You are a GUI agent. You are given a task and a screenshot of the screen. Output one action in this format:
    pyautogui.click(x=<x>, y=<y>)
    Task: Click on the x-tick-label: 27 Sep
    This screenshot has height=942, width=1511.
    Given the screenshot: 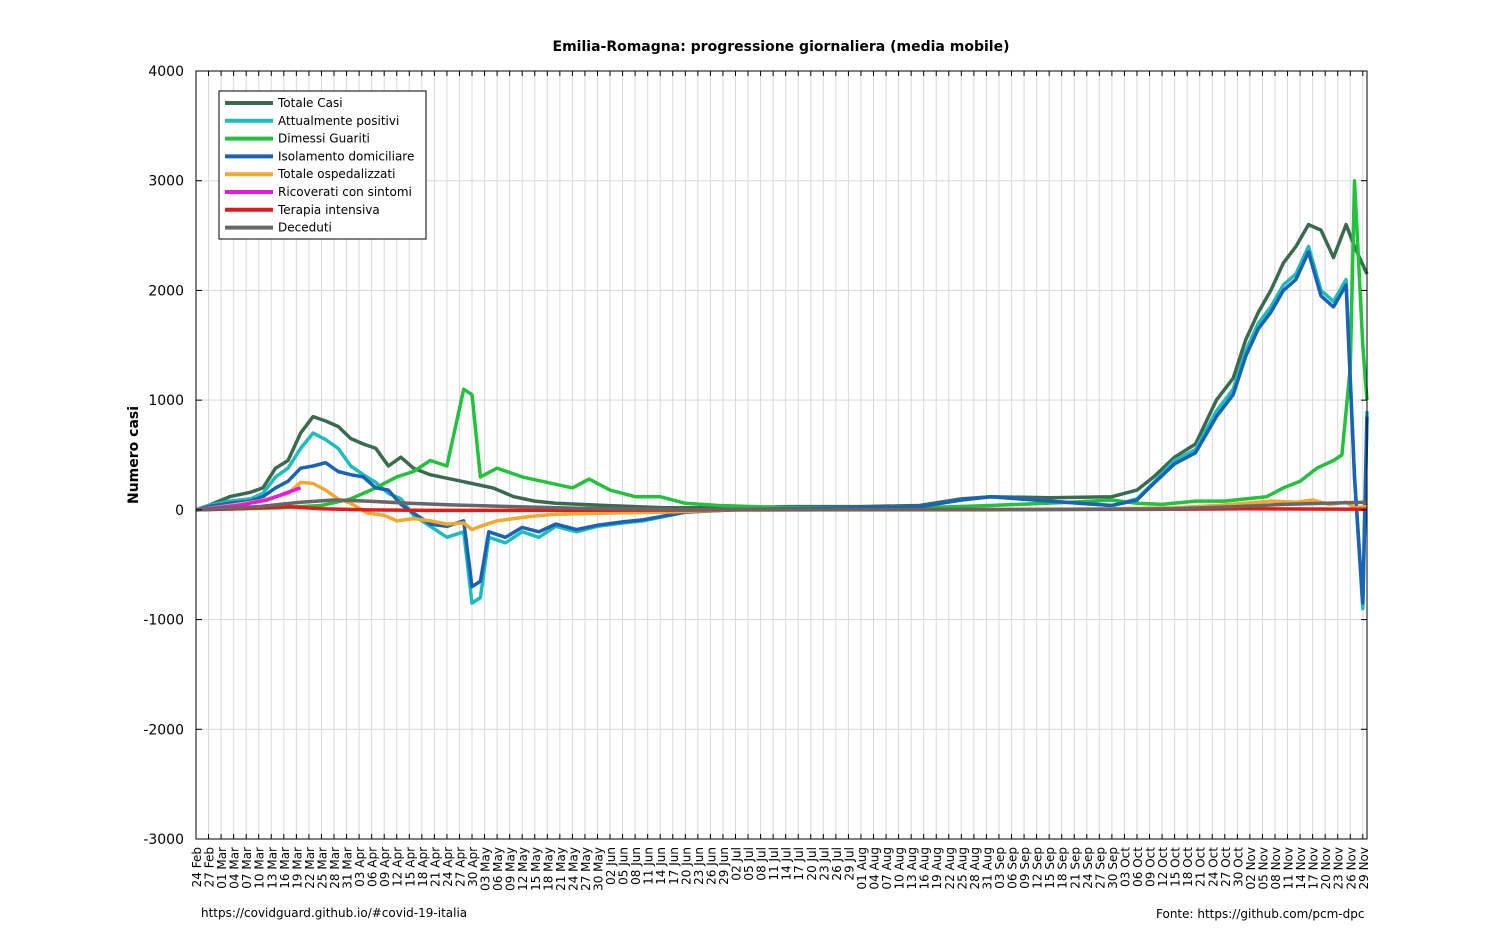 What is the action you would take?
    pyautogui.click(x=1100, y=868)
    